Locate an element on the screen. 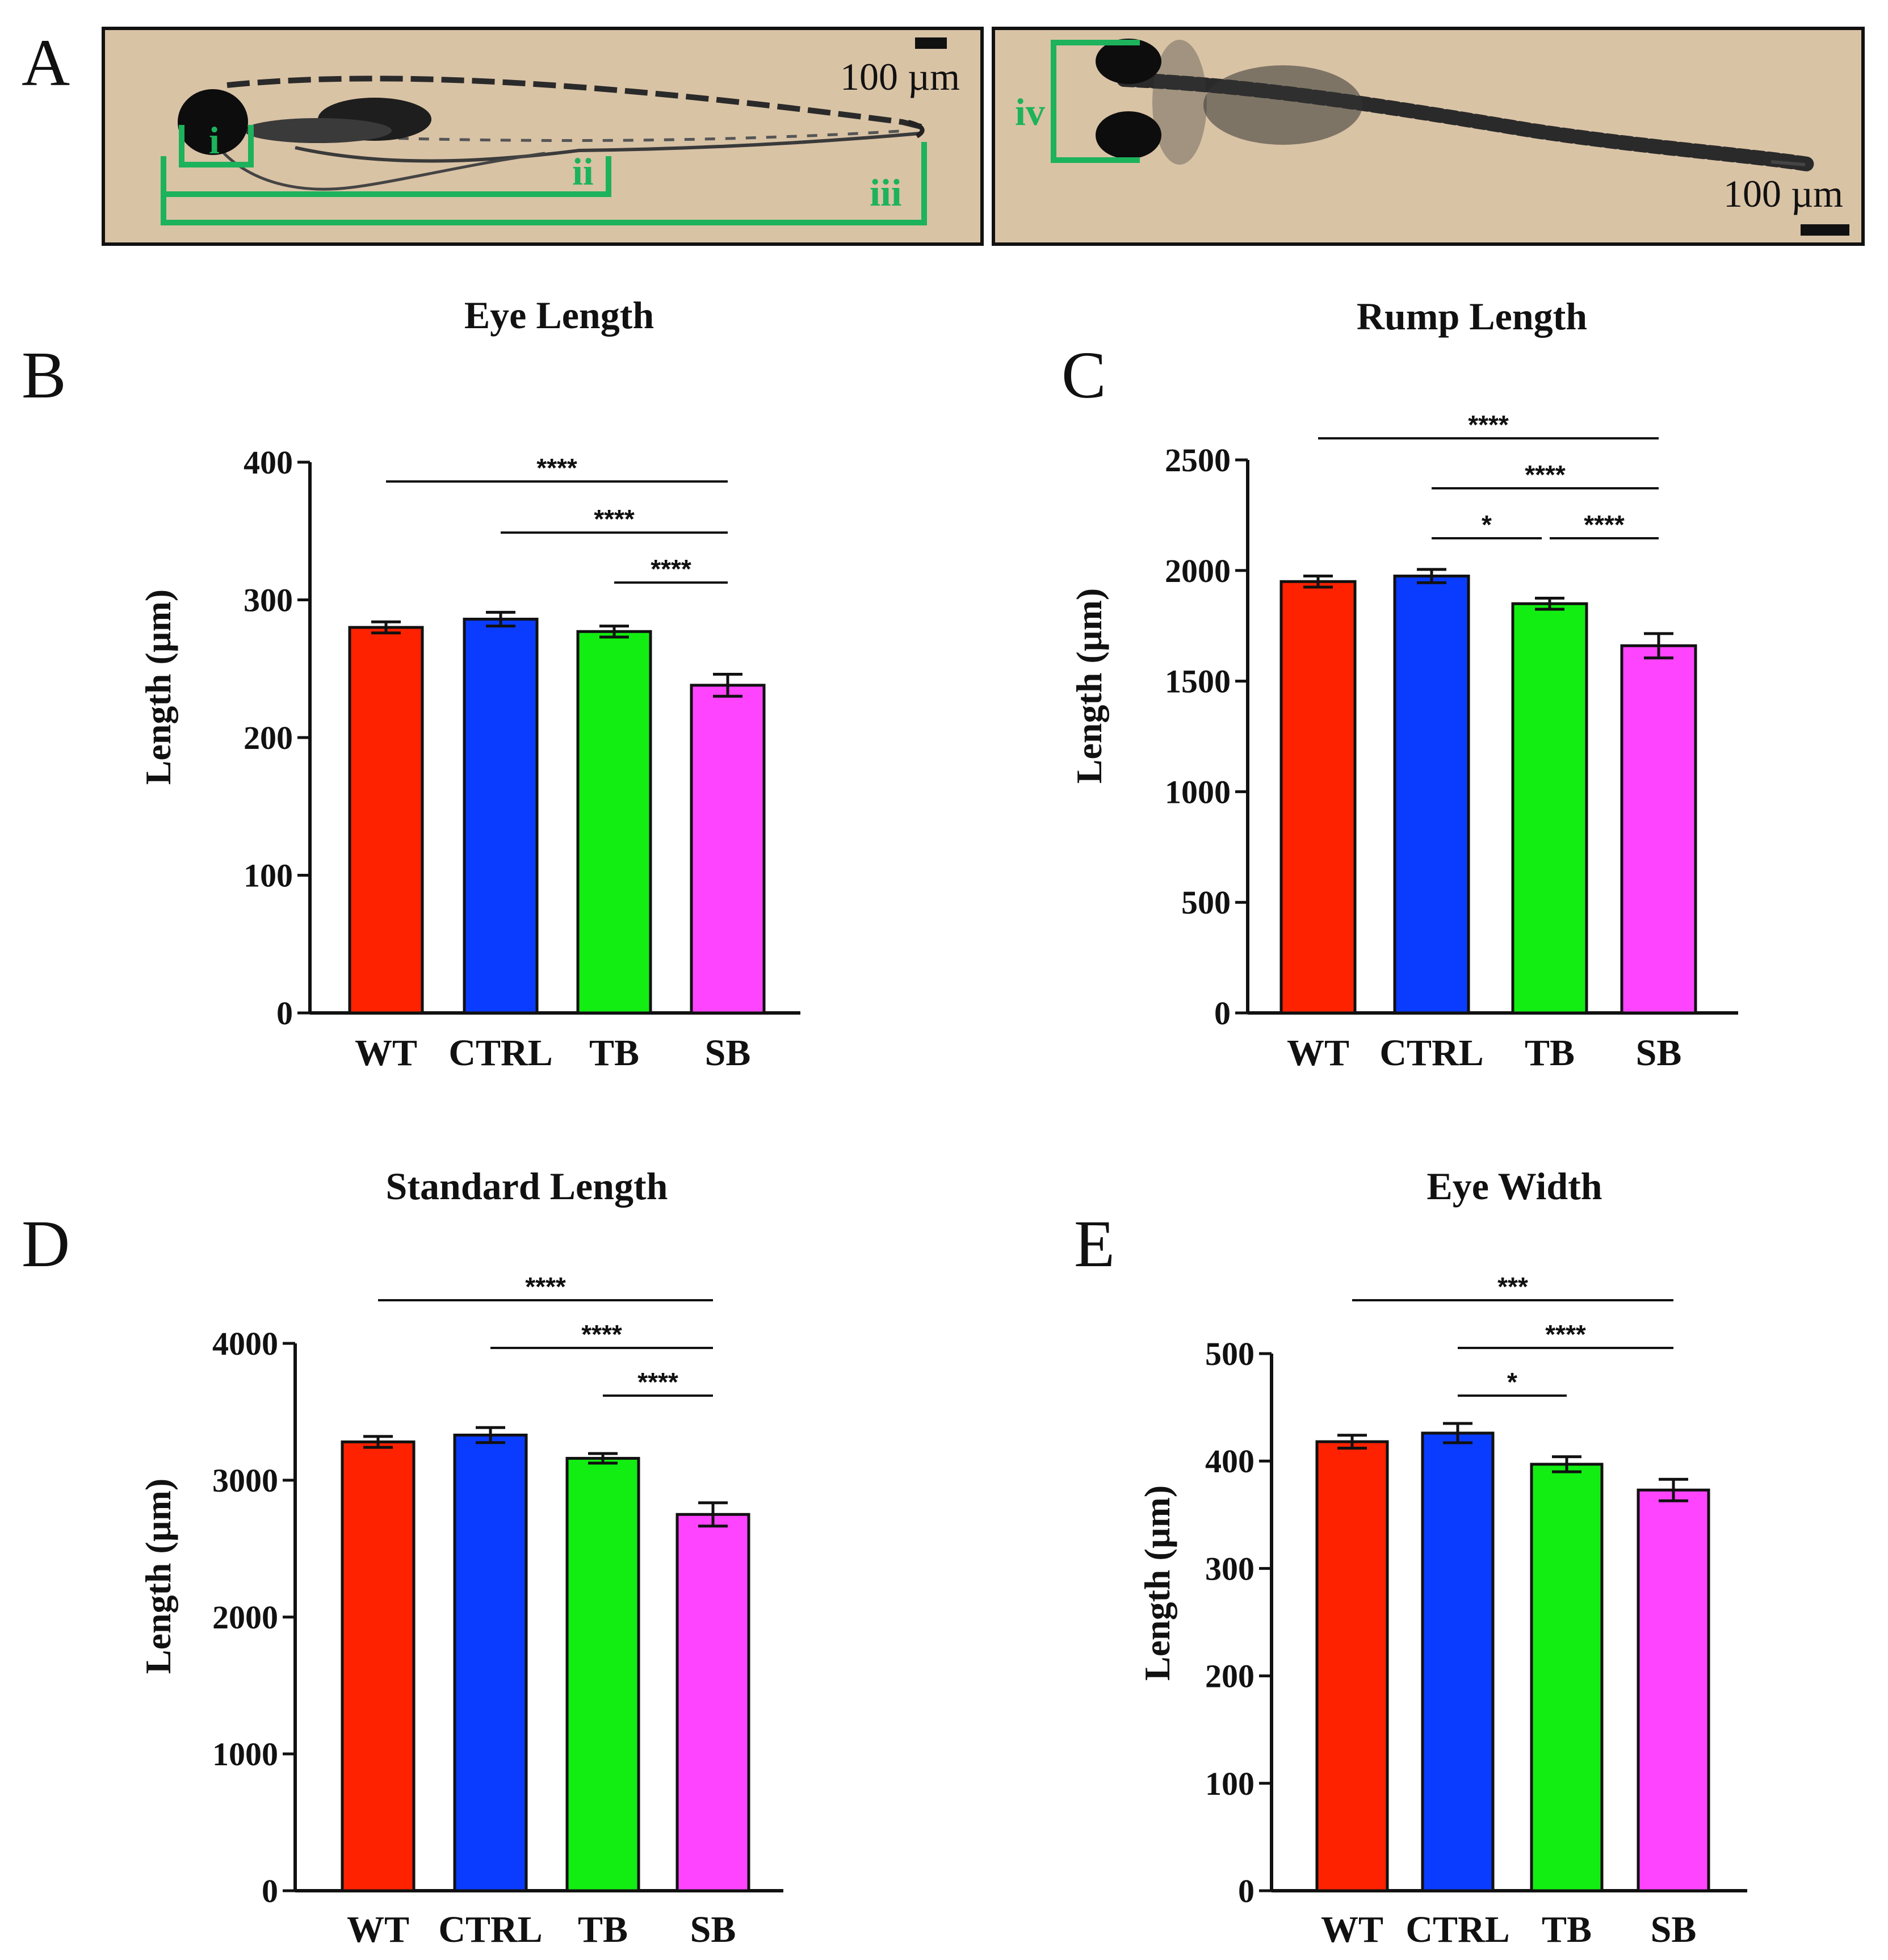 This screenshot has height=1960, width=1888. larva-eye-top is located at coordinates (1128, 61).